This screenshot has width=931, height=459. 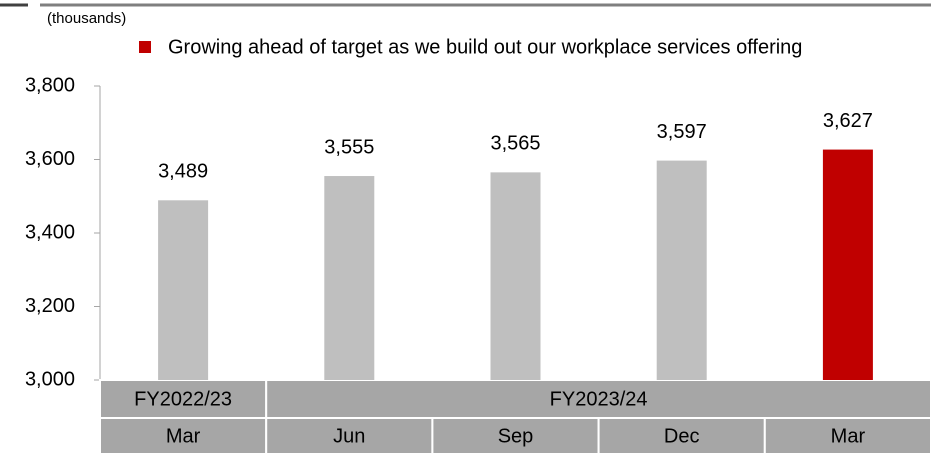 I want to click on y-tick-label: 3,400, so click(x=50, y=232).